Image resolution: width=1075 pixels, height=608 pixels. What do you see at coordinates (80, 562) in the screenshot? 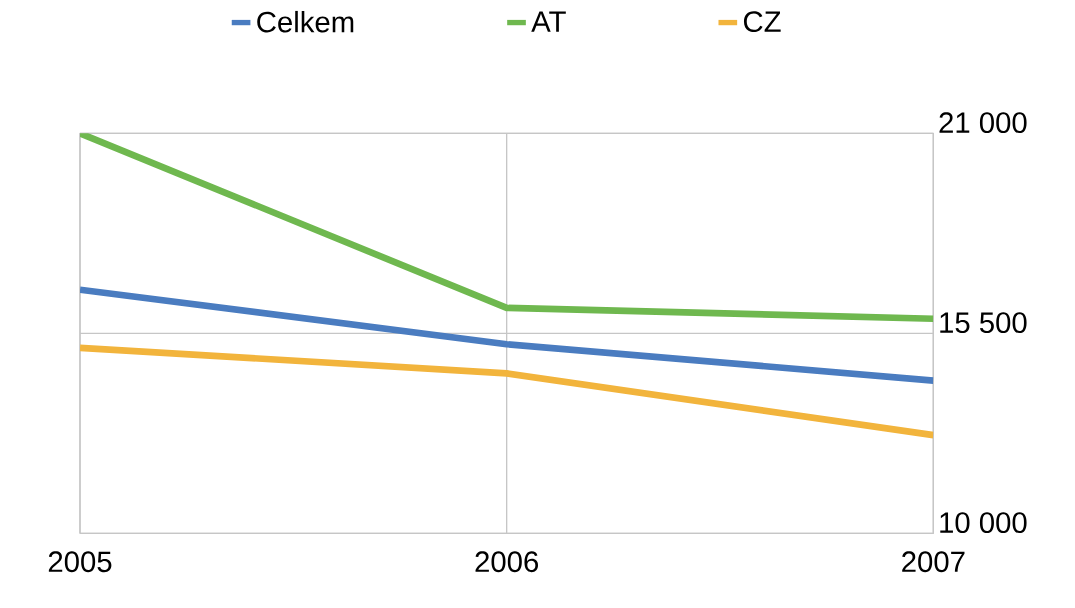
I see `x-tick-label: 2005` at bounding box center [80, 562].